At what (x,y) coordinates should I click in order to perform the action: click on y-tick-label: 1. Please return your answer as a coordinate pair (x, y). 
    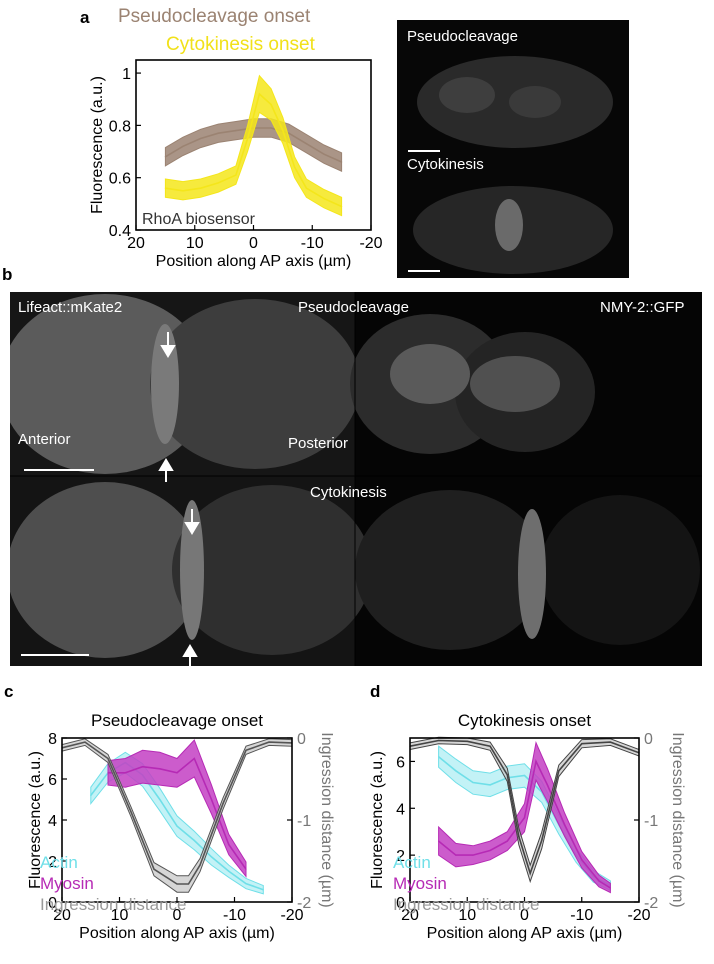
    Looking at the image, I should click on (126, 74).